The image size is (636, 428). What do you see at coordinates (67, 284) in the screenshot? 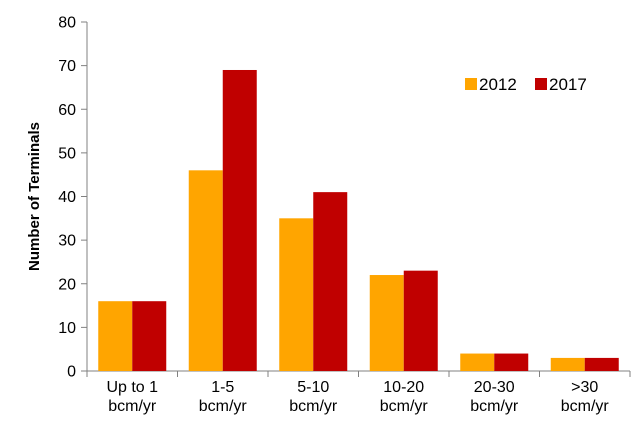
I see `y-tick-label: 20` at bounding box center [67, 284].